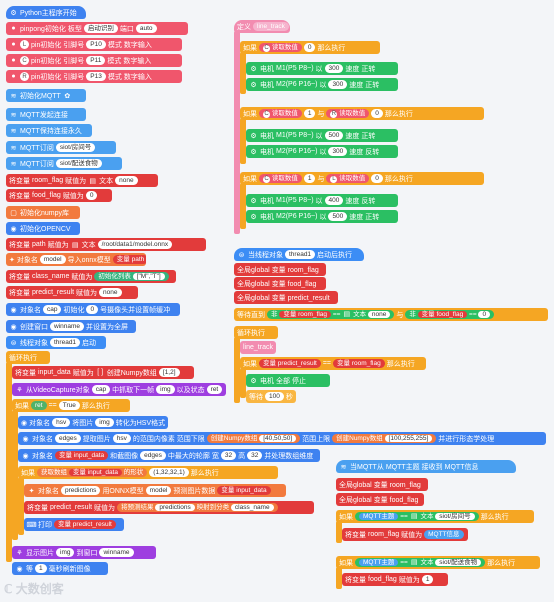 Image resolution: width=554 pixels, height=602 pixels. I want to click on seconds-input: 100, so click(274, 396).